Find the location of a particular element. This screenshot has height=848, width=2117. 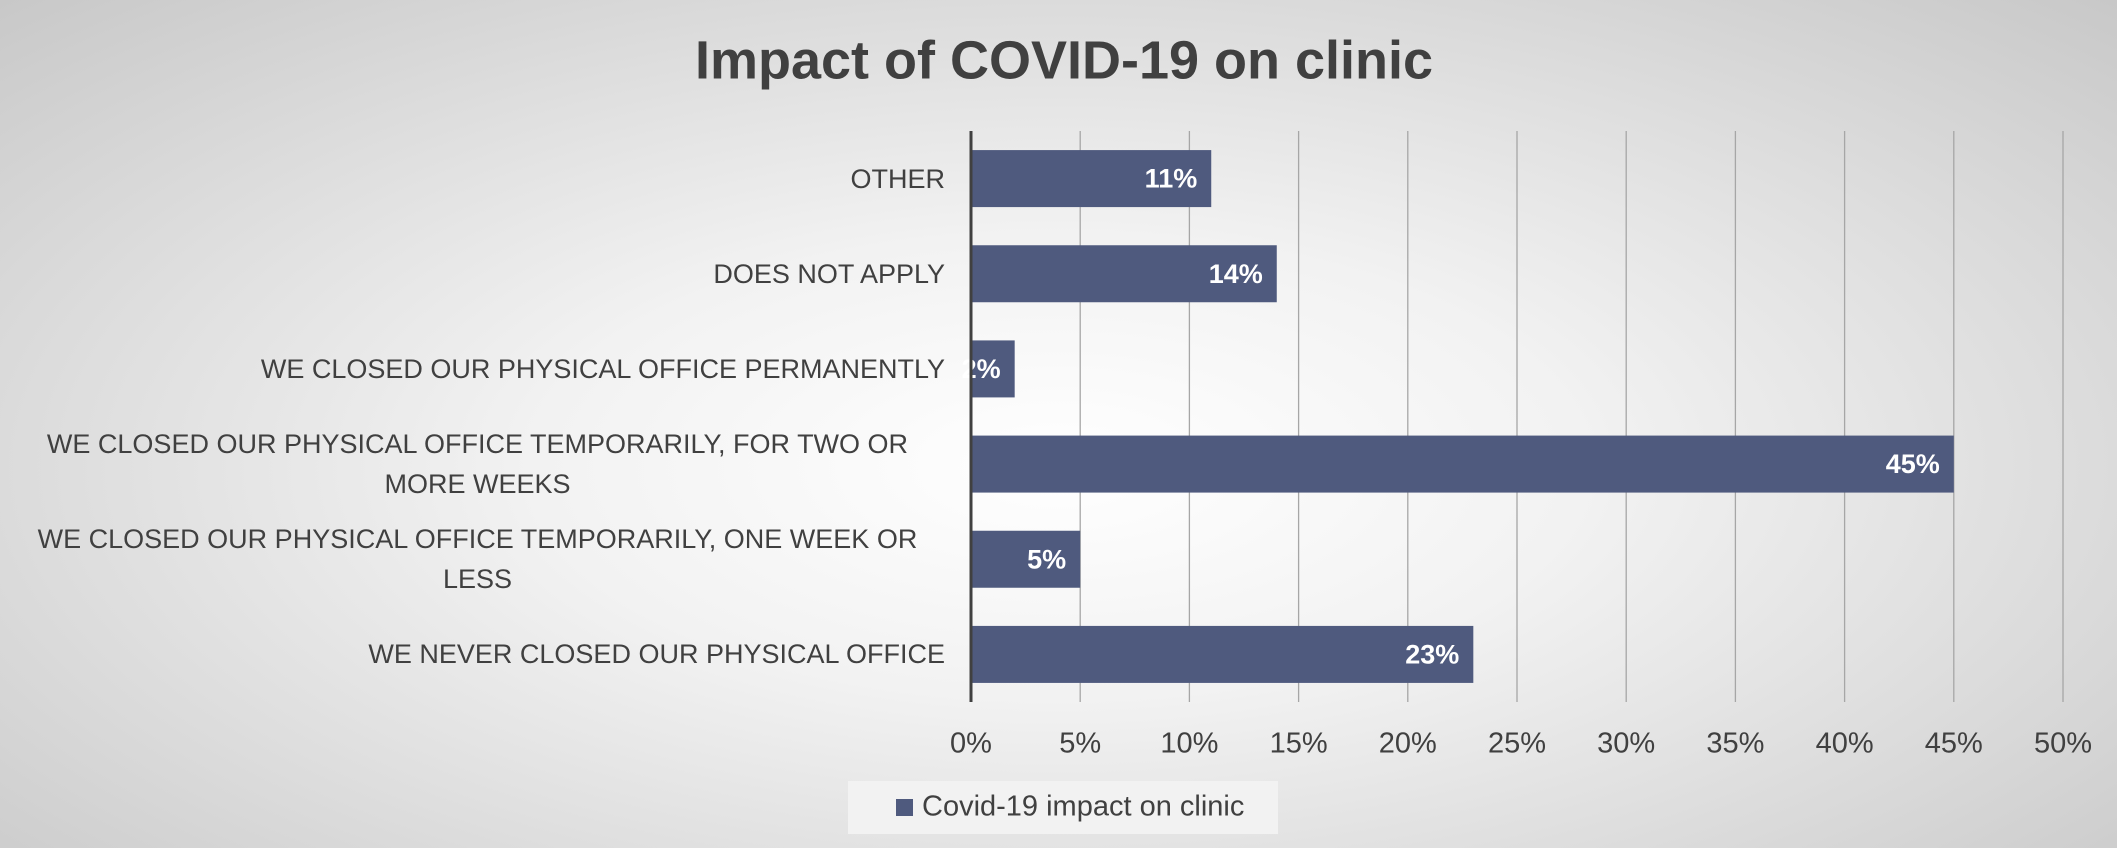

category-text: WE NEVER CLOSED OUR PHYSICAL OFFICE is located at coordinates (656, 654).